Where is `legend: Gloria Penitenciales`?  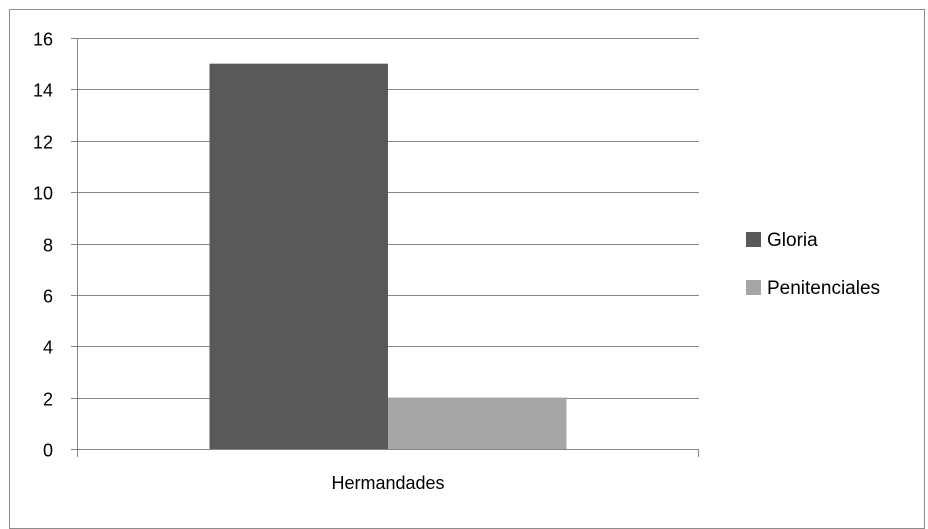 legend: Gloria Penitenciales is located at coordinates (813, 264).